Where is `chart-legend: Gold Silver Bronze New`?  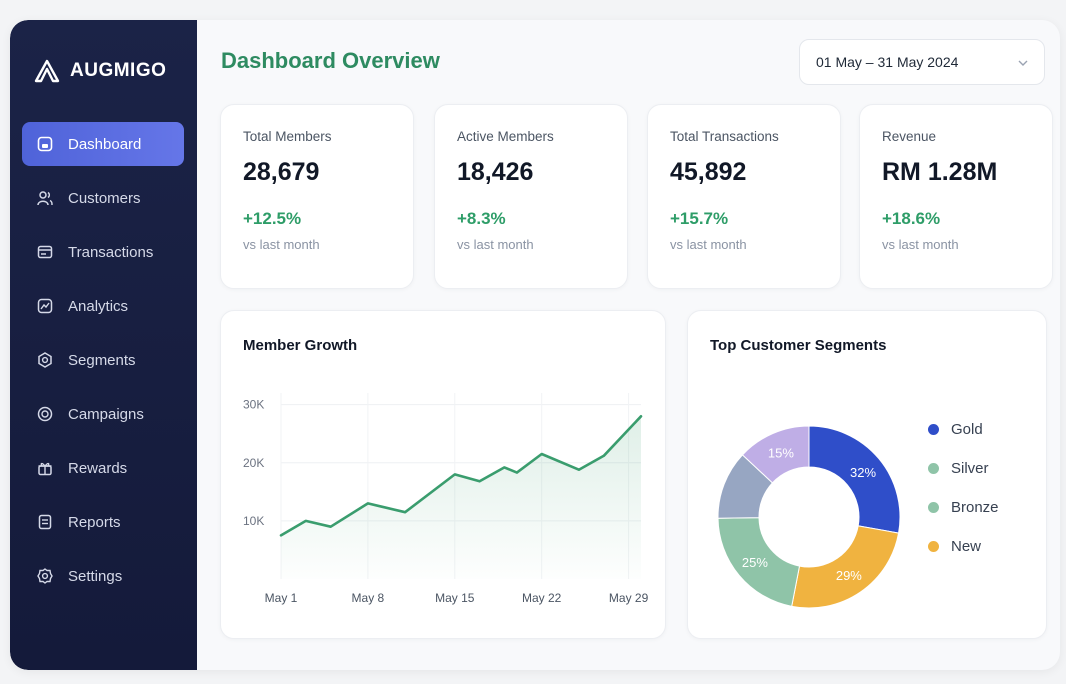 chart-legend: Gold Silver Bronze New is located at coordinates (963, 497).